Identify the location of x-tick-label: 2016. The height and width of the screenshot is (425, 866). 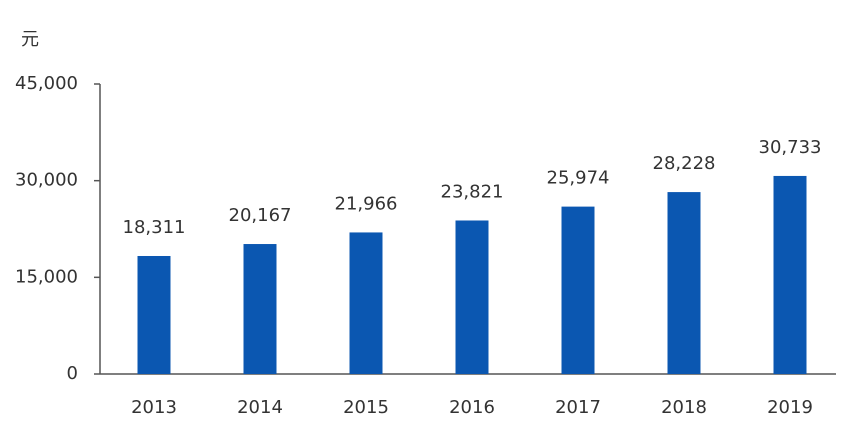
(472, 407).